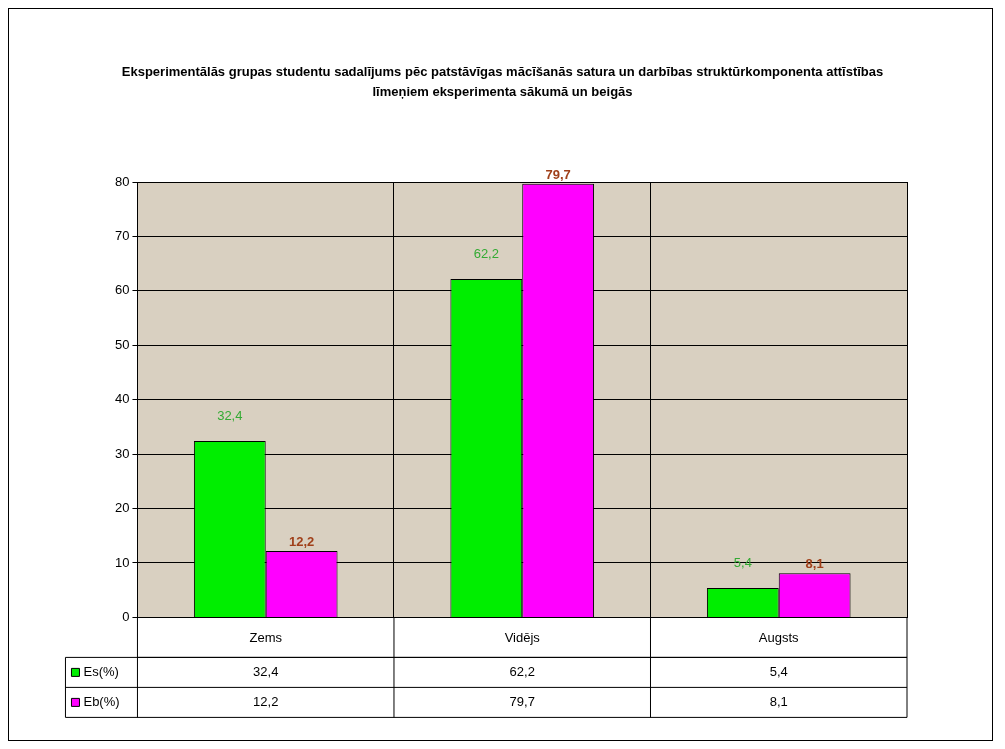  What do you see at coordinates (558, 174) in the screenshot?
I see `text: 79,7` at bounding box center [558, 174].